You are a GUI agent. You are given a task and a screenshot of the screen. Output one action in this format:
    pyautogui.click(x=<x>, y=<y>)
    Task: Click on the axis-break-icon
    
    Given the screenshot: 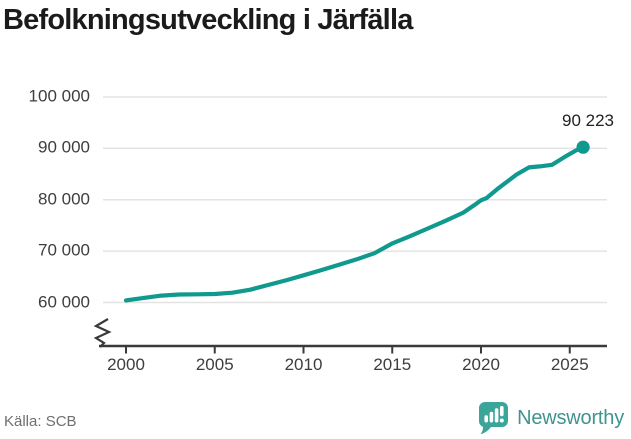 What is the action you would take?
    pyautogui.click(x=102, y=333)
    